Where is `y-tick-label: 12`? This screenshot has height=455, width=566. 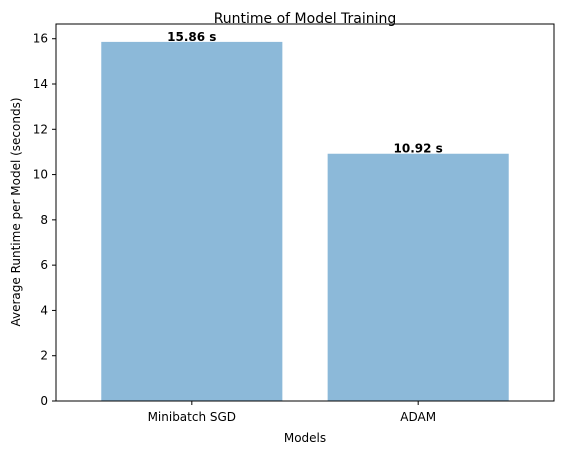 y-tick-label: 12 is located at coordinates (40, 129).